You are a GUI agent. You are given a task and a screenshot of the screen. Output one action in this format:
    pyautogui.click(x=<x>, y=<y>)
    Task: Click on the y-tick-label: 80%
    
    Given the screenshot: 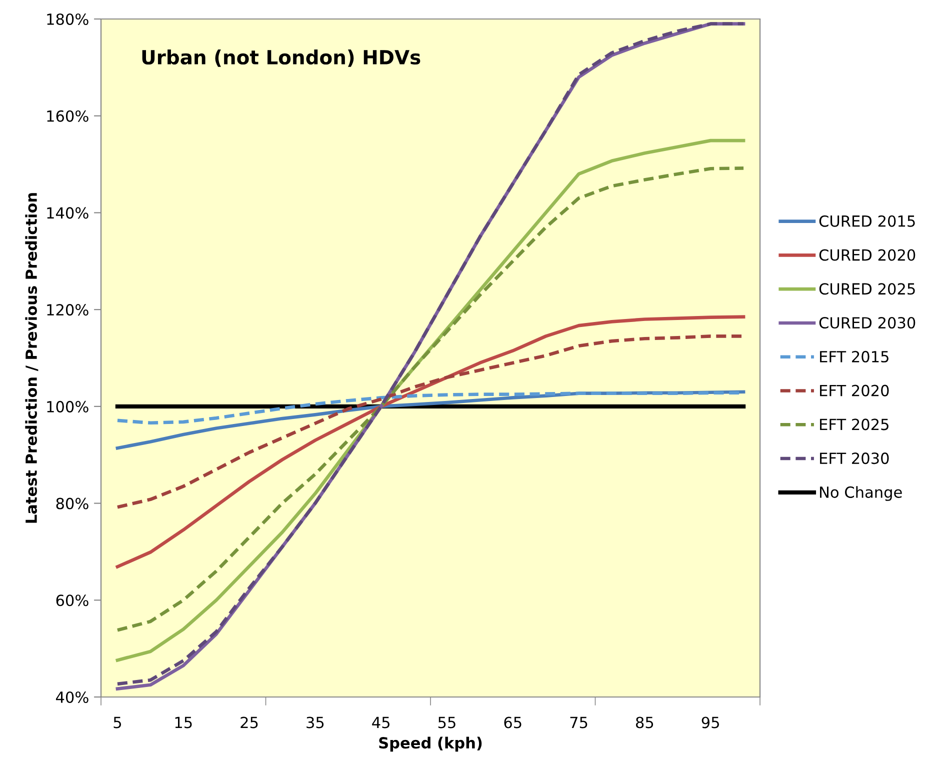 What is the action you would take?
    pyautogui.click(x=72, y=504)
    